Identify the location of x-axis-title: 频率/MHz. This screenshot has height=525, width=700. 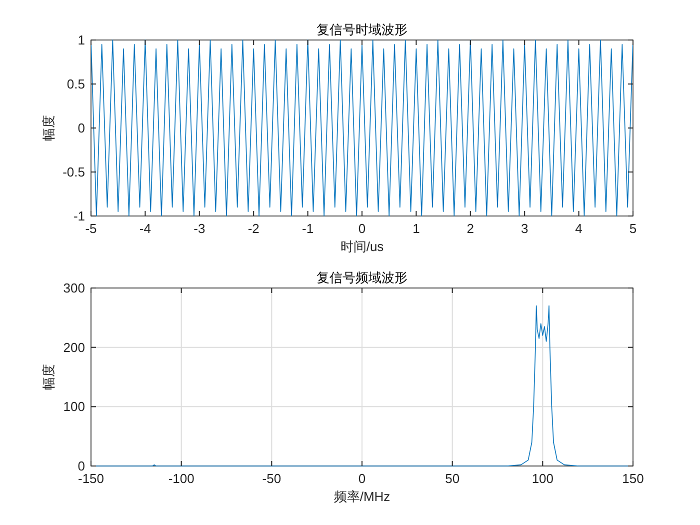
(362, 496).